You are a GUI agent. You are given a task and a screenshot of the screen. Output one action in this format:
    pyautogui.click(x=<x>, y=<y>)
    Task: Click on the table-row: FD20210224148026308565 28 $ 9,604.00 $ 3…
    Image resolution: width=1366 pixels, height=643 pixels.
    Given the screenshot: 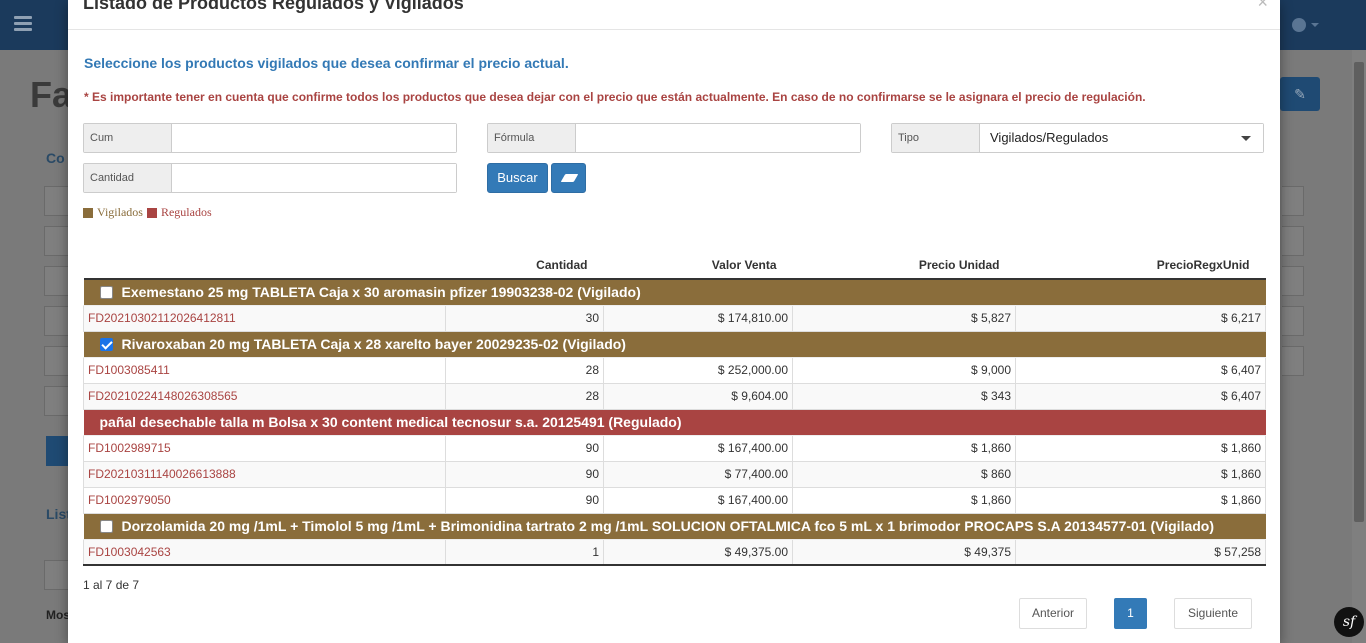 What is the action you would take?
    pyautogui.click(x=674, y=396)
    